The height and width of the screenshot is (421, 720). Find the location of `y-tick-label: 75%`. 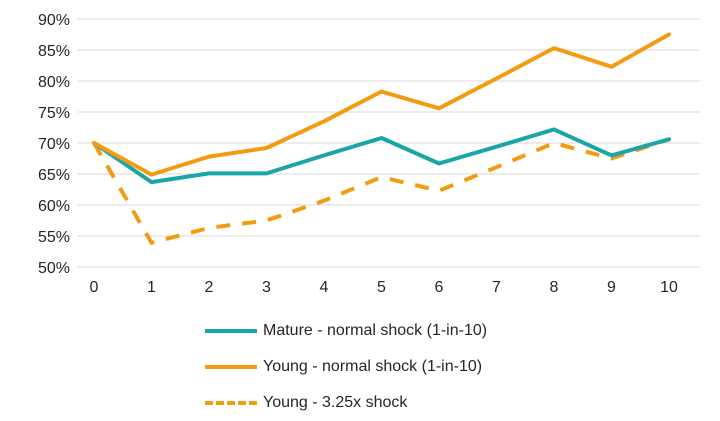

y-tick-label: 75% is located at coordinates (54, 113).